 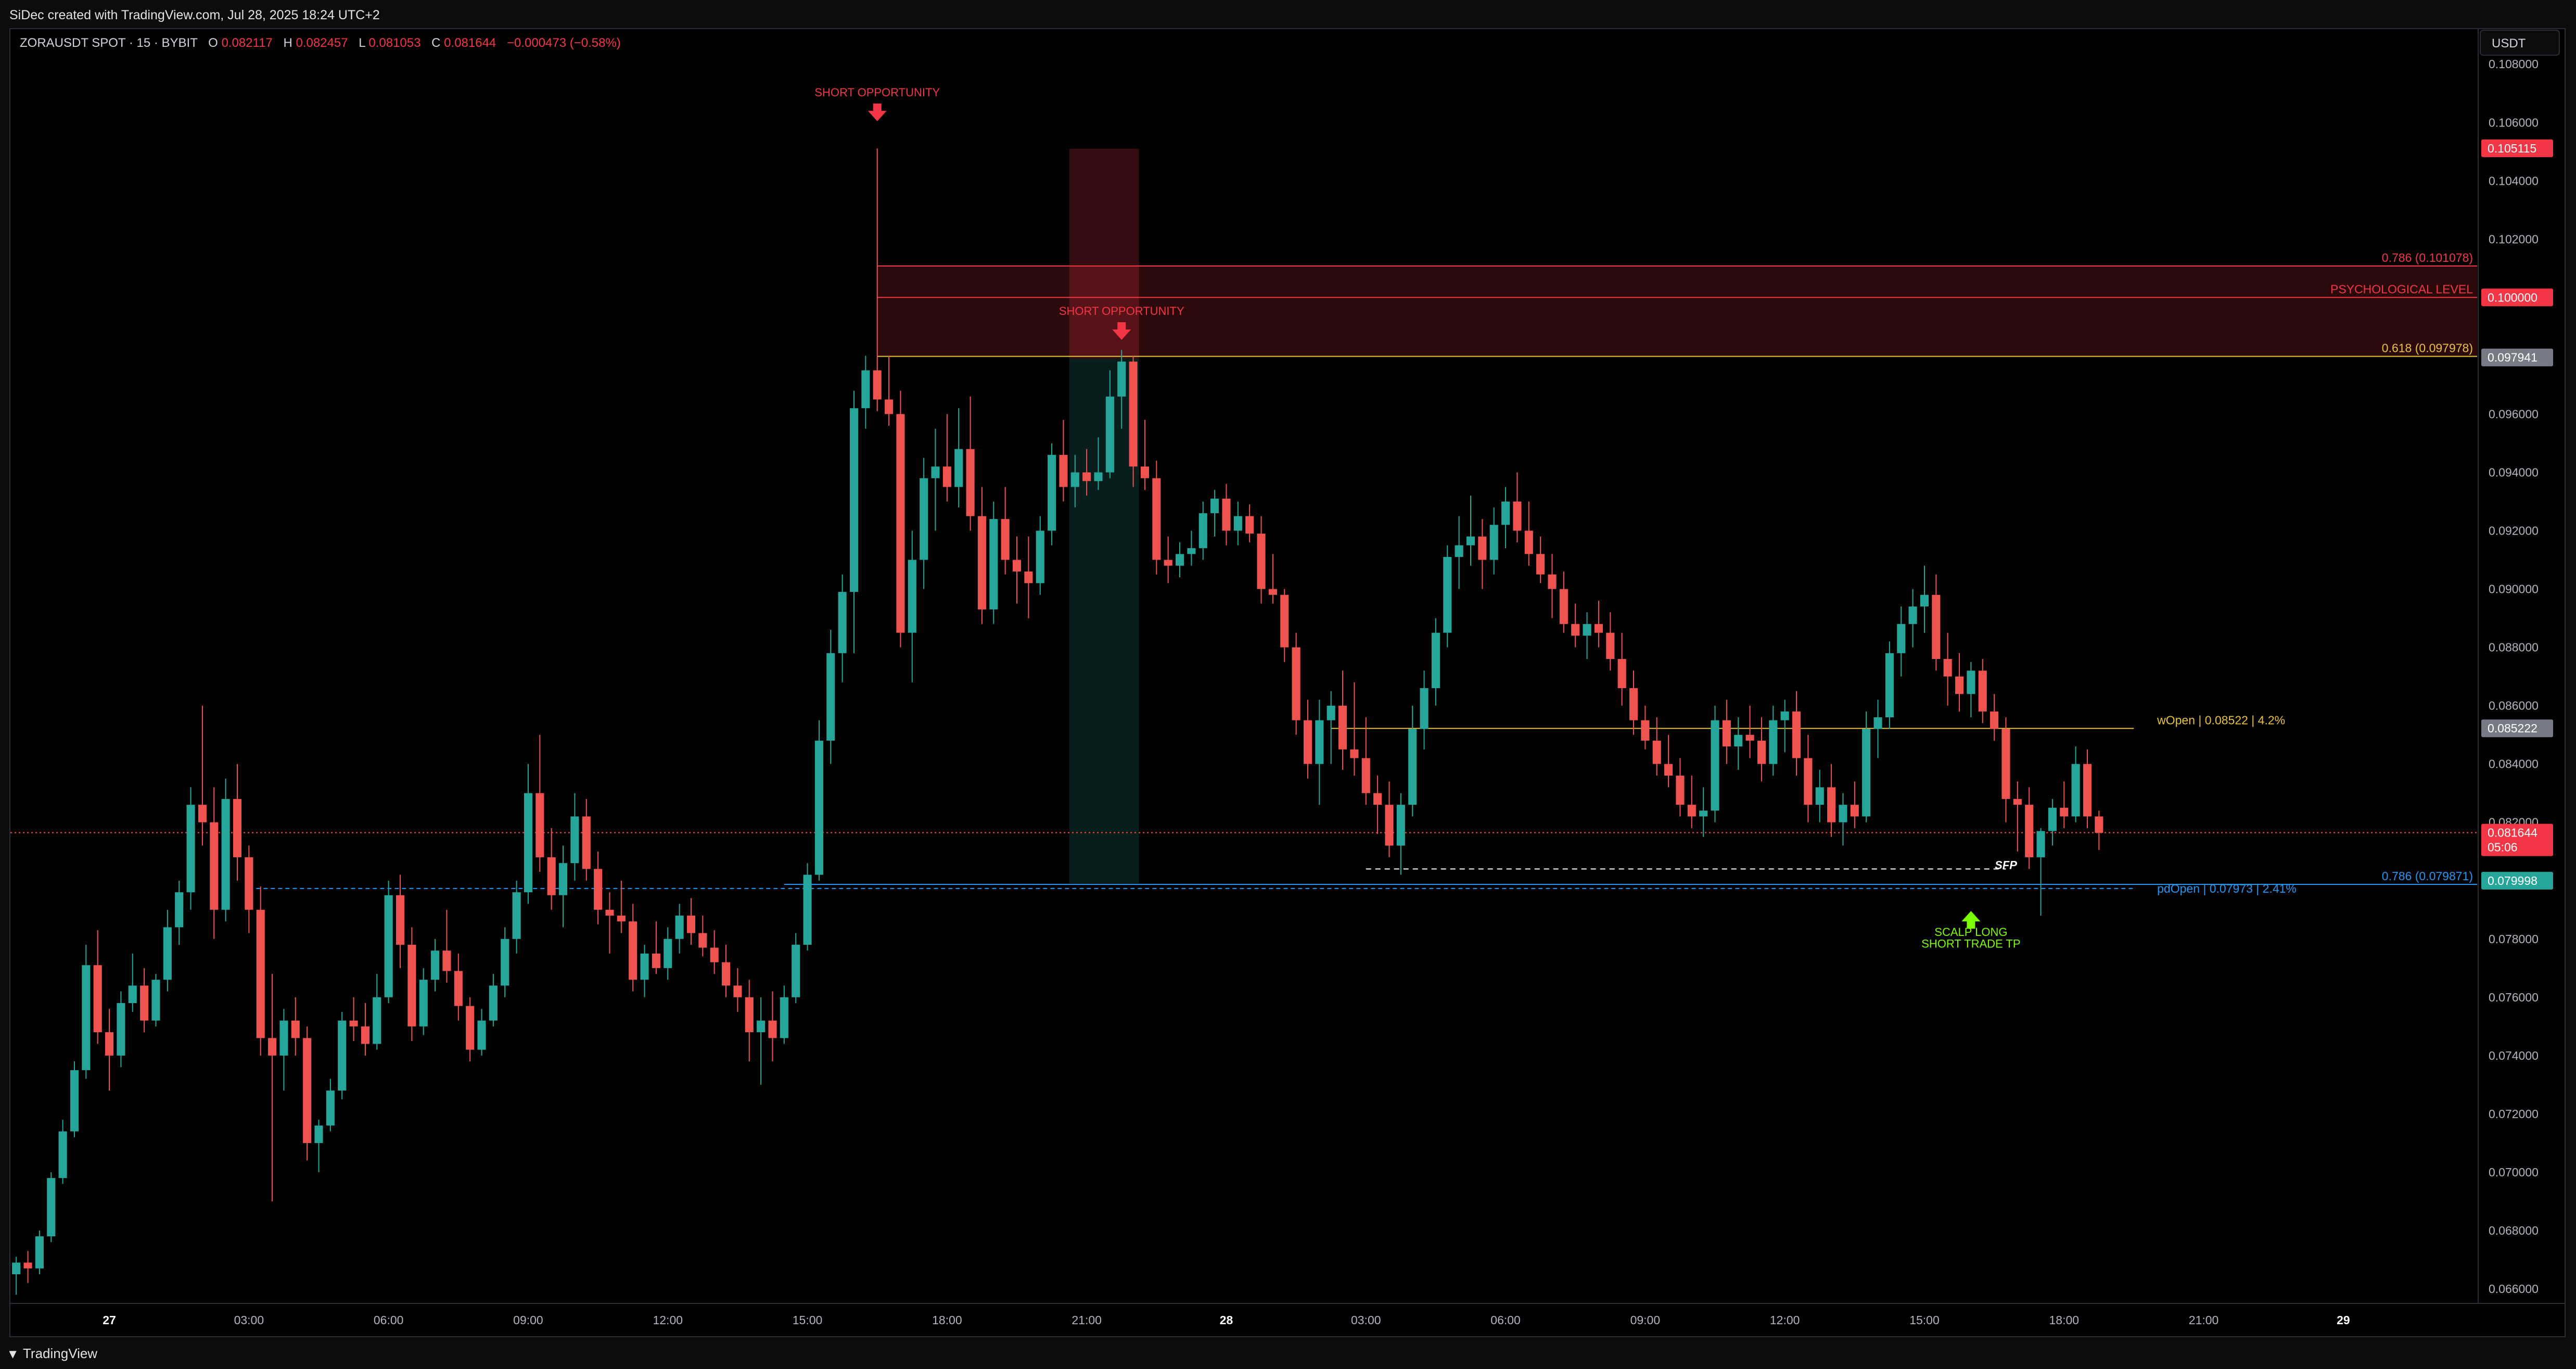 I want to click on tradingview-logo-icon: ▾ TradingView, so click(x=87, y=1354).